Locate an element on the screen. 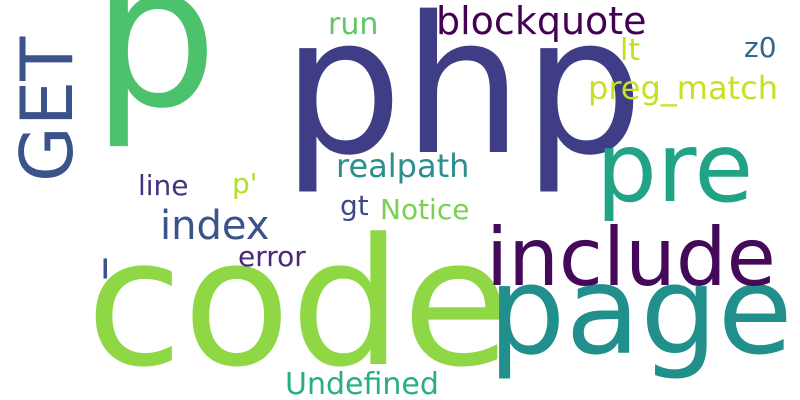 This screenshot has width=800, height=400. word-get: GET is located at coordinates (47, 109).